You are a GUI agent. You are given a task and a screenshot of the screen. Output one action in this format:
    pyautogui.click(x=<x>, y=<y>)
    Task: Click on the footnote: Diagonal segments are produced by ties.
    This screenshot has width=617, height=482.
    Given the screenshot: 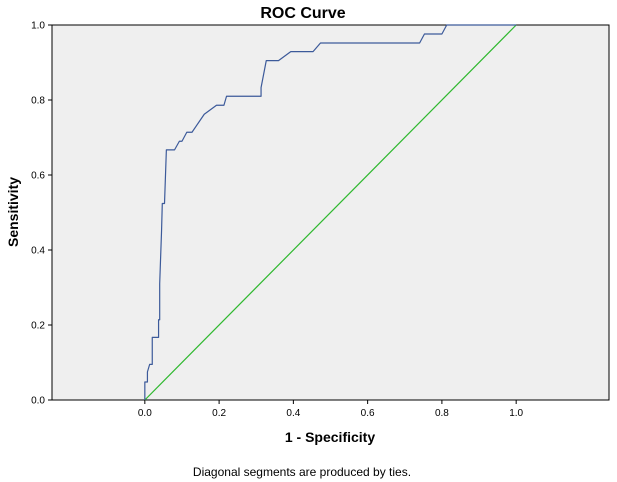 What is the action you would take?
    pyautogui.click(x=302, y=472)
    